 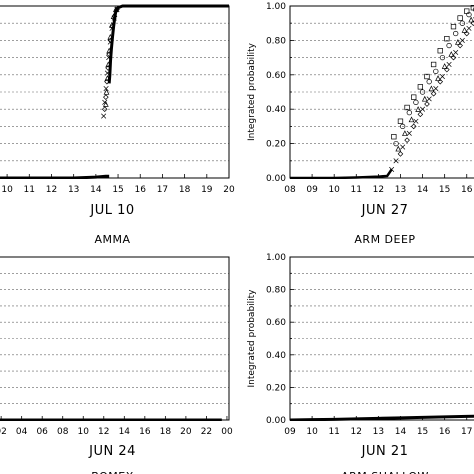 What do you see at coordinates (207, 190) in the screenshot?
I see `x-tick-label: 19` at bounding box center [207, 190].